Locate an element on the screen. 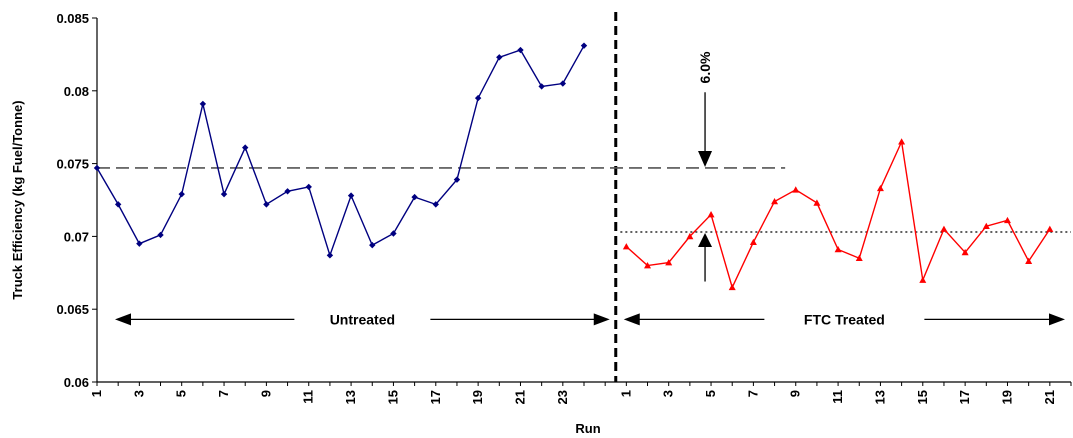  untreated-range-right-arrowhead is located at coordinates (601, 319).